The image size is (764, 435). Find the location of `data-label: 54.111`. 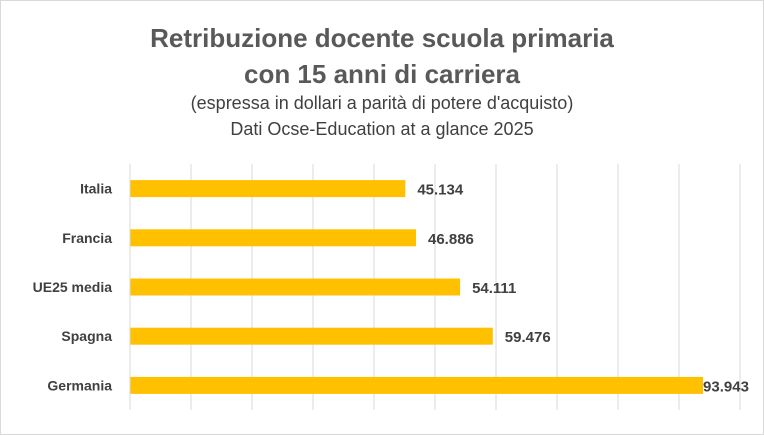

data-label: 54.111 is located at coordinates (494, 288).